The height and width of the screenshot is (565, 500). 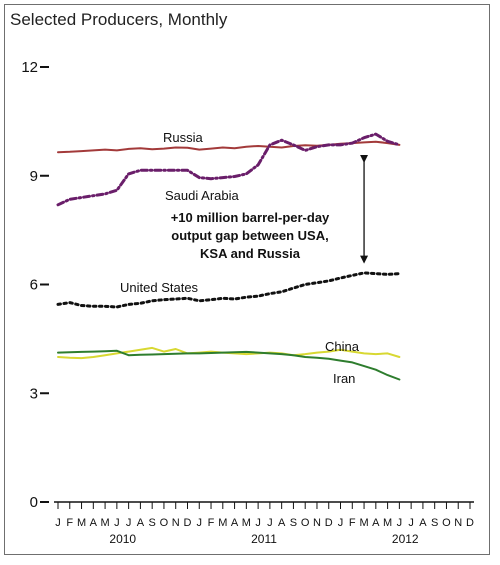 I want to click on series-label-united-states: United States, so click(x=159, y=287).